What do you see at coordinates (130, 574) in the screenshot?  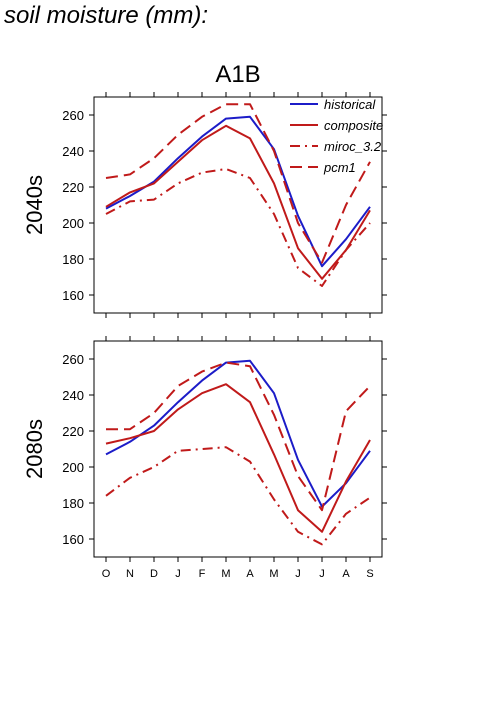 I see `x-tick-label: N` at bounding box center [130, 574].